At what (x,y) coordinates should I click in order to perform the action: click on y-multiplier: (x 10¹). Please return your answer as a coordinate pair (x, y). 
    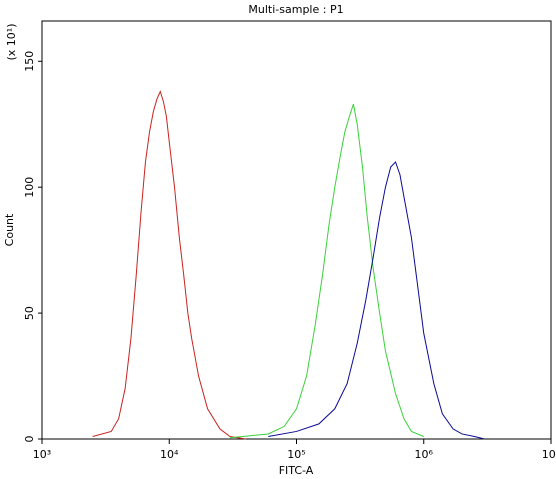
    Looking at the image, I should click on (11, 42).